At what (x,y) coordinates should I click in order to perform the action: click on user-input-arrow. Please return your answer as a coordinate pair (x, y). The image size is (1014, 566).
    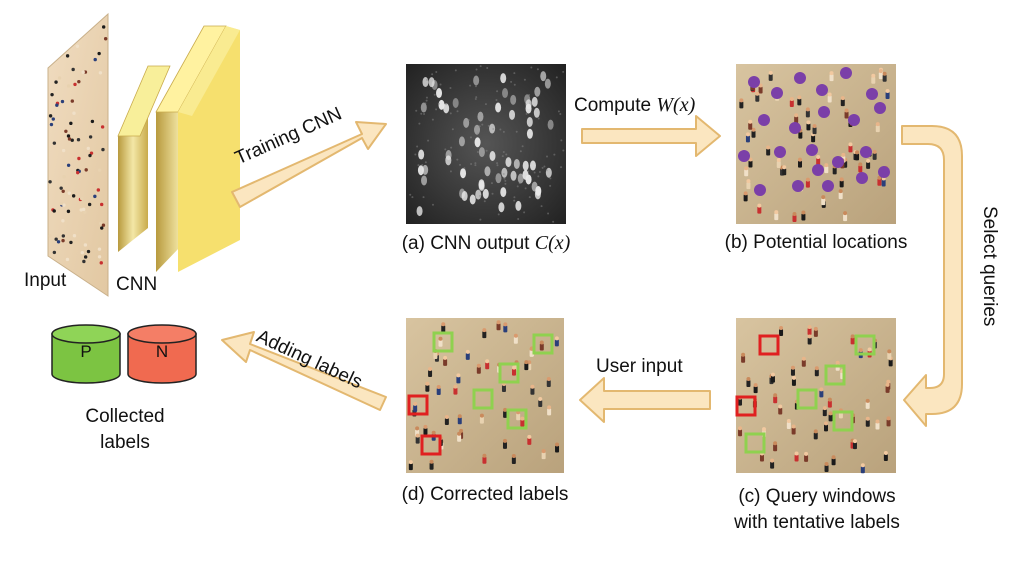
    Looking at the image, I should click on (645, 400).